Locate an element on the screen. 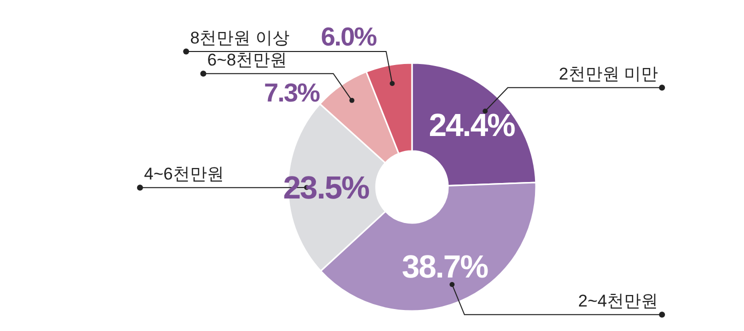 This screenshot has width=744, height=331. data-label: 38.7% is located at coordinates (445, 266).